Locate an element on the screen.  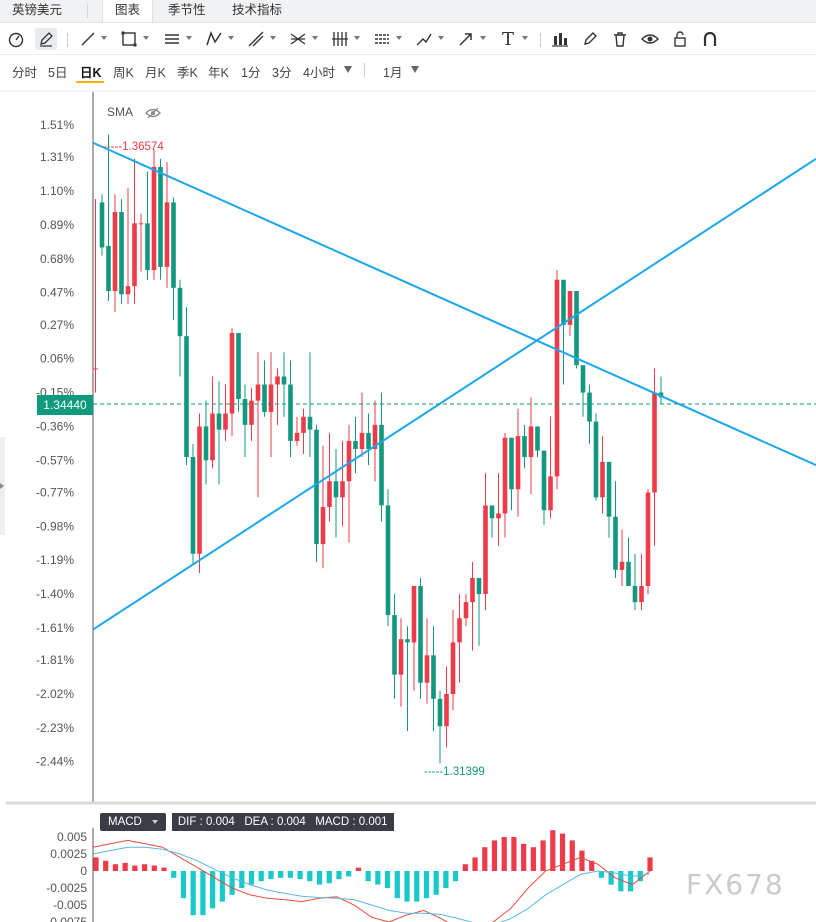
toolbar-divider is located at coordinates (67, 40).